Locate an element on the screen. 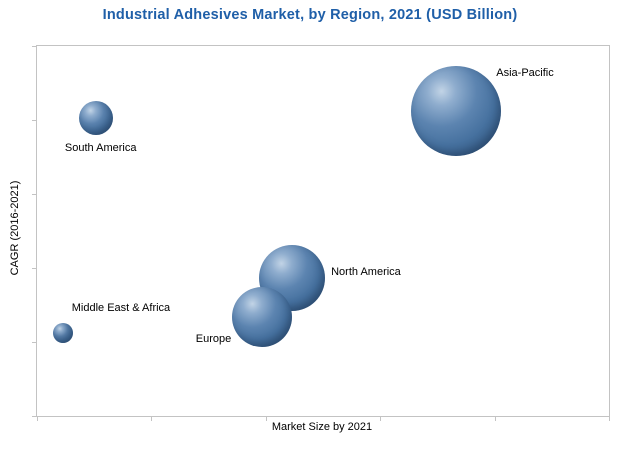  bubble-label-north-america: North America is located at coordinates (366, 271).